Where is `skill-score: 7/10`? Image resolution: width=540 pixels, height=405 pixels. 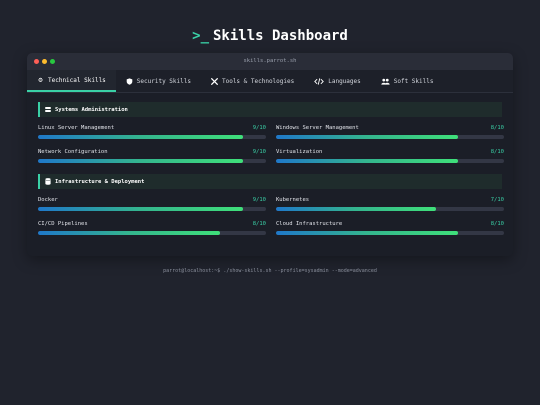 skill-score: 7/10 is located at coordinates (497, 200).